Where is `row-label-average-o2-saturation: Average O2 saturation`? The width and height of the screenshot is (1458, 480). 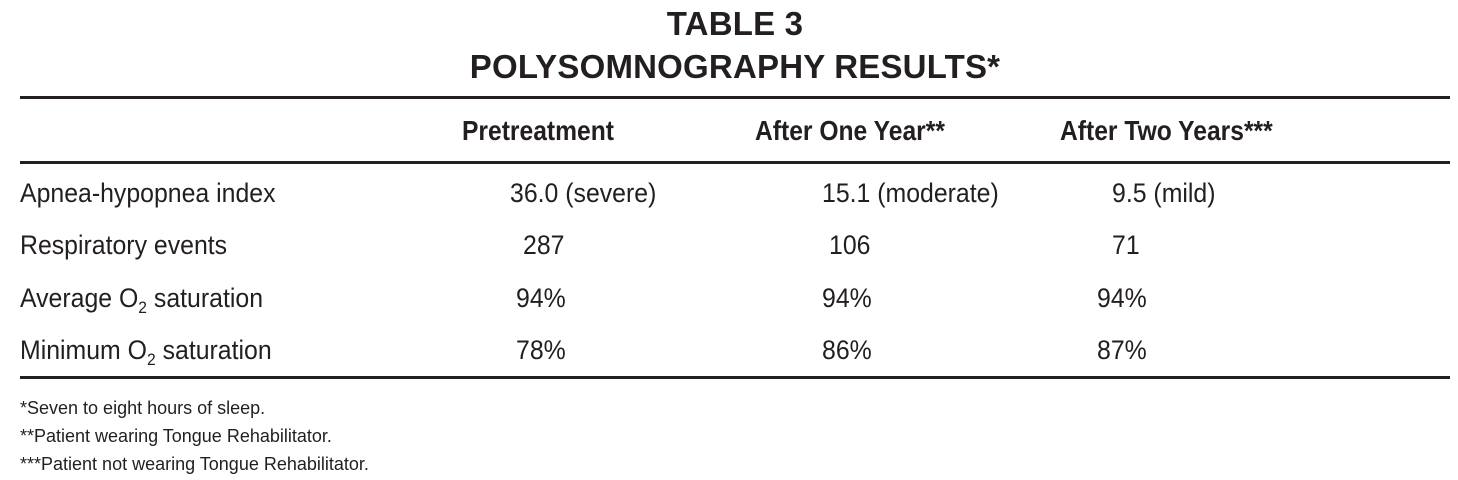 row-label-average-o2-saturation: Average O2 saturation is located at coordinates (142, 300).